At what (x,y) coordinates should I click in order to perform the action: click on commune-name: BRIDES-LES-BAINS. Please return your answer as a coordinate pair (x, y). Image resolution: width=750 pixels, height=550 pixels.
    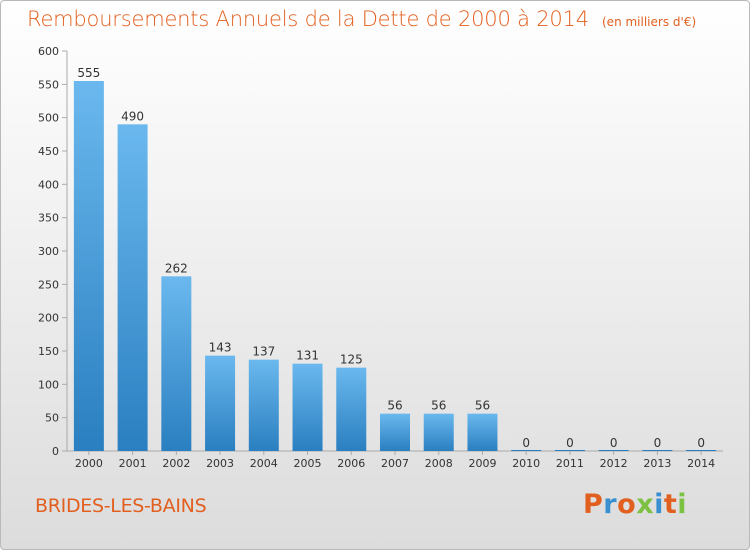
    Looking at the image, I should click on (121, 506).